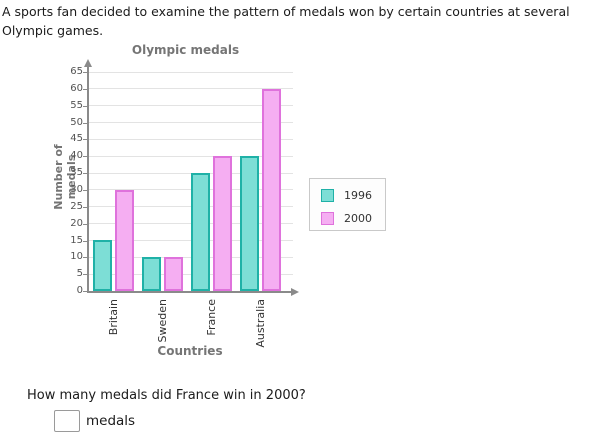 The image size is (600, 434). Describe the element at coordinates (76, 206) in the screenshot. I see `y-tick-label: 25` at that location.